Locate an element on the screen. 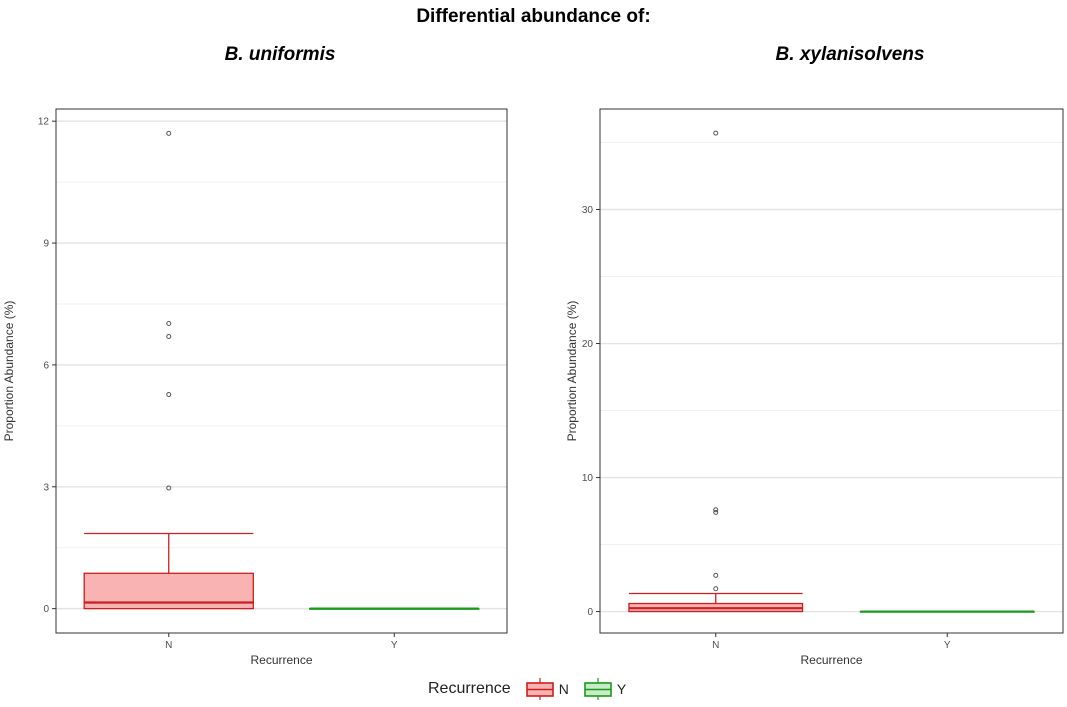 The image size is (1067, 707). legend-label-n: N is located at coordinates (563, 689).